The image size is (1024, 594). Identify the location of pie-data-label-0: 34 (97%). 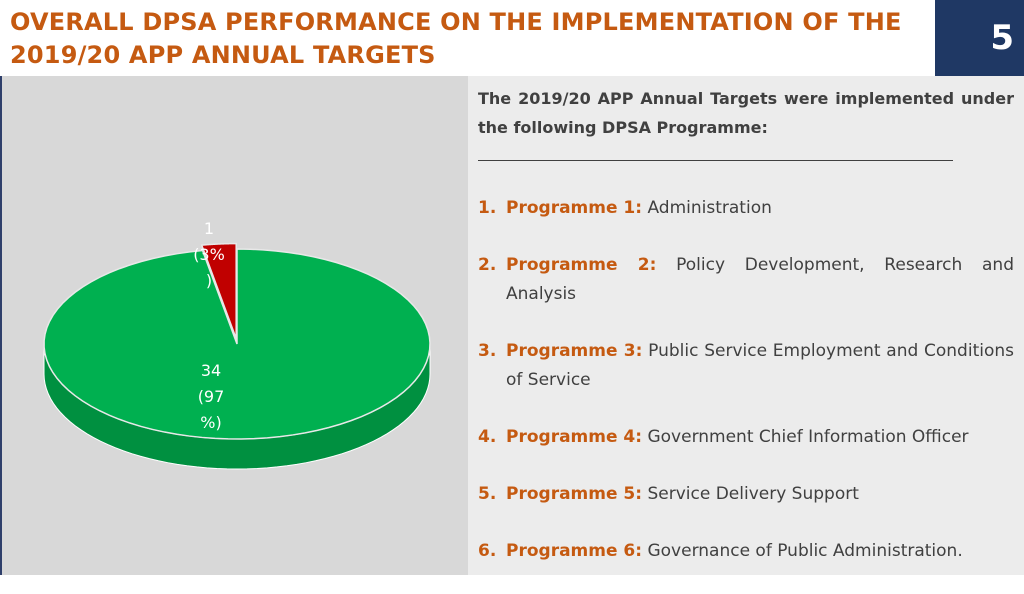
(211, 396).